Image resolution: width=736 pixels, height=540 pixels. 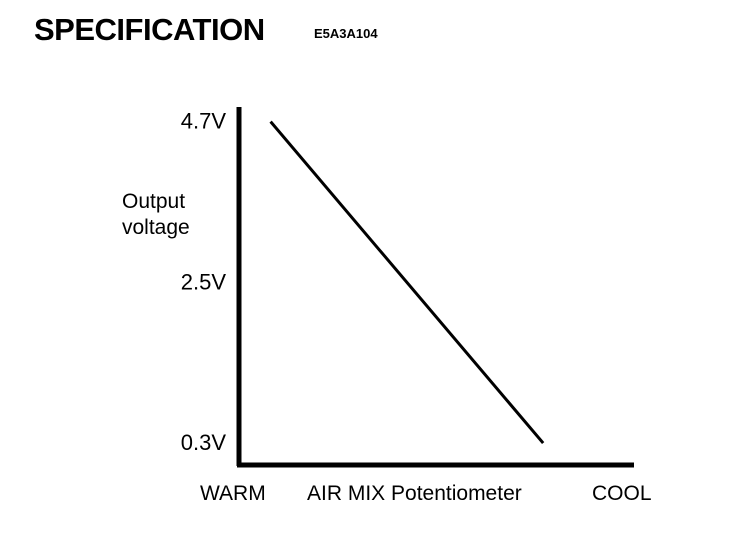 What do you see at coordinates (622, 493) in the screenshot?
I see `x-axis-end-label: COOL` at bounding box center [622, 493].